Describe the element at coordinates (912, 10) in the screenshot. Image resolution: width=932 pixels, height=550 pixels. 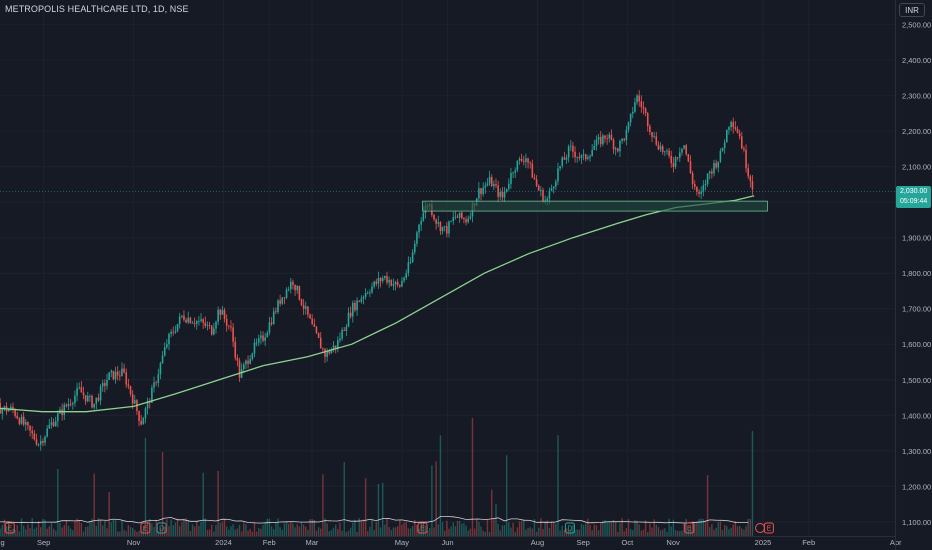
I see `currency-button: INR` at that location.